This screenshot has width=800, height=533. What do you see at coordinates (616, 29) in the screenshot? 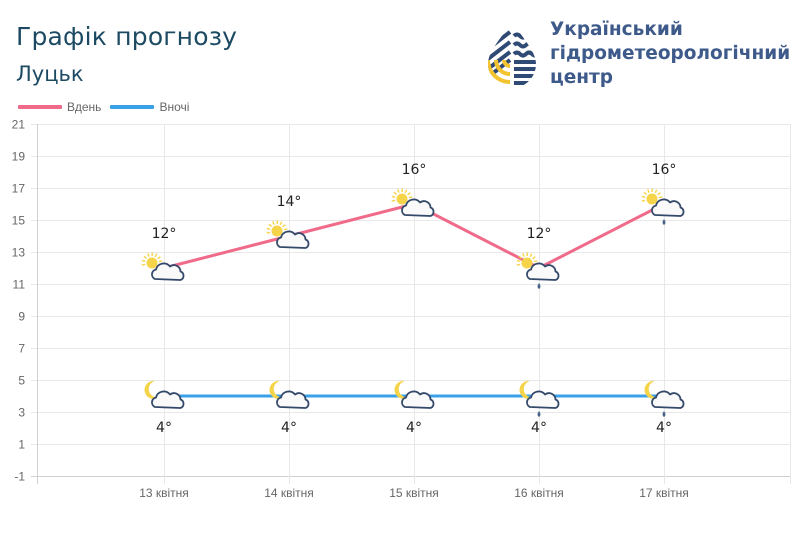
I see `org-line-1: Український` at bounding box center [616, 29].